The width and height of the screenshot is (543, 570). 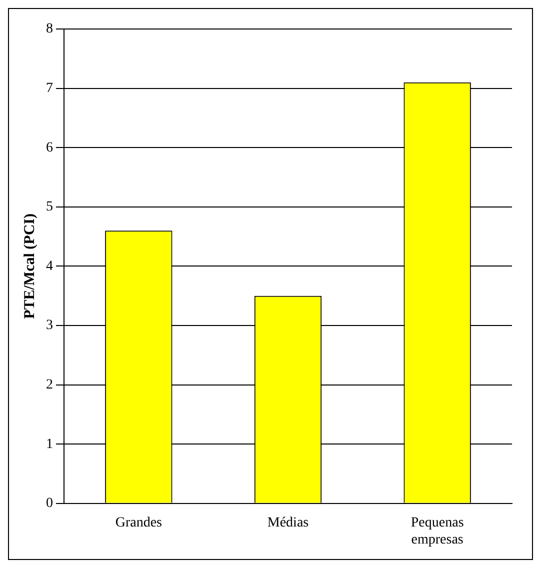 What do you see at coordinates (138, 522) in the screenshot?
I see `x-tick-label: Grandes` at bounding box center [138, 522].